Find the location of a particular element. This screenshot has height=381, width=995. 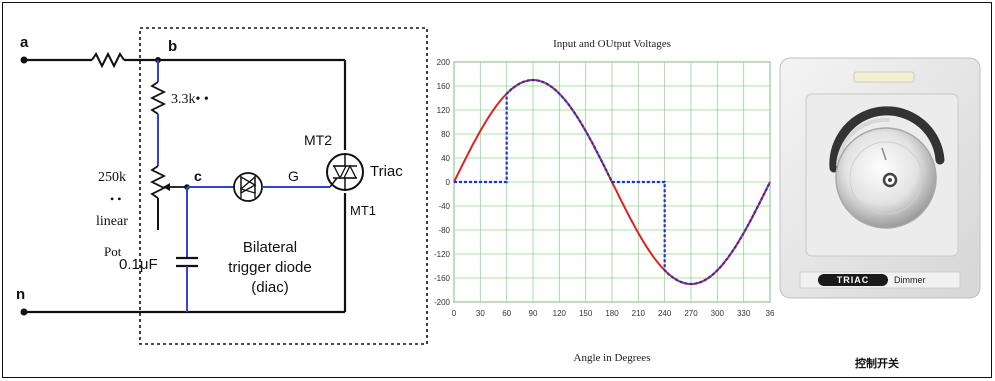

x-tick-label: 270 is located at coordinates (691, 313).